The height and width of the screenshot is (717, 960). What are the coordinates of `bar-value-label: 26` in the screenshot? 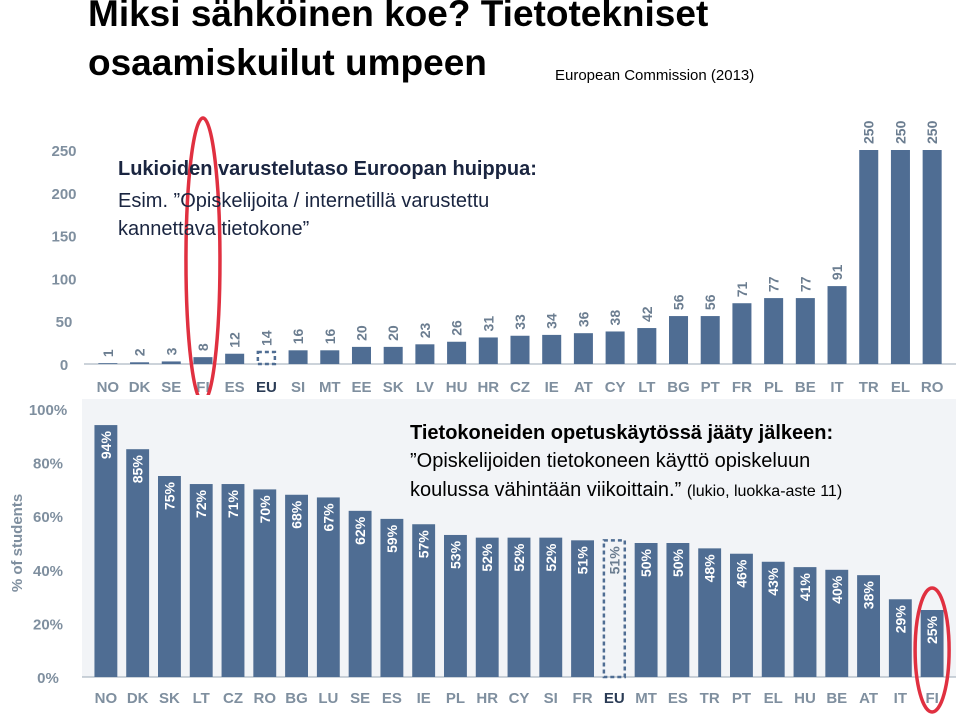 It's located at (457, 328).